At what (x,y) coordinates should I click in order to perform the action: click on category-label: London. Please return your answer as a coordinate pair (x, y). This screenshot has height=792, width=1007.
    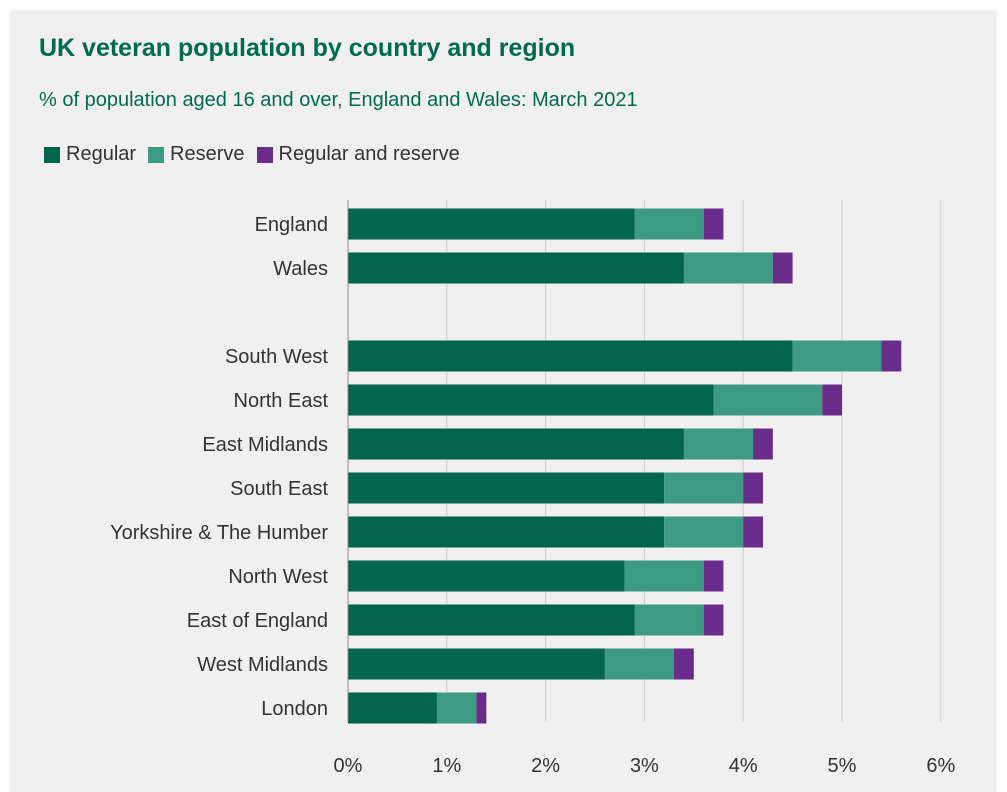
    Looking at the image, I should click on (294, 709).